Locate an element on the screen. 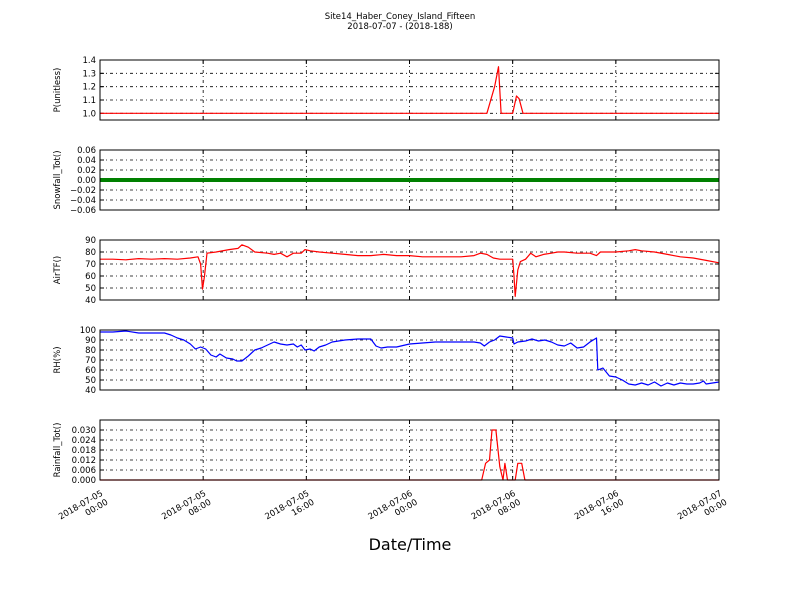  ytick-label-p-1: 1.1 is located at coordinates (89, 101).